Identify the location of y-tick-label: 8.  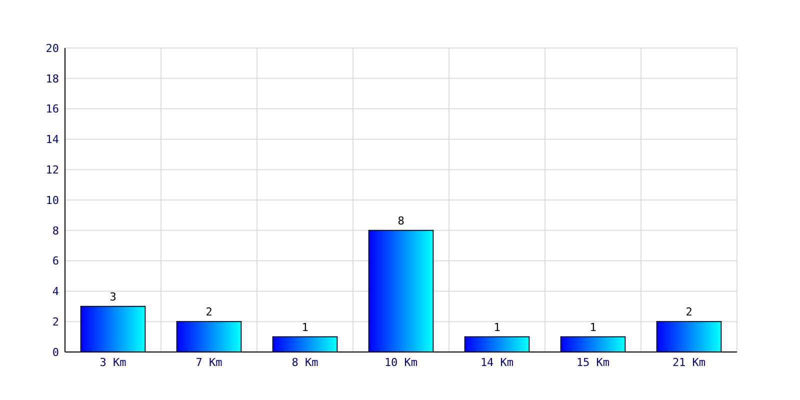
(55, 231).